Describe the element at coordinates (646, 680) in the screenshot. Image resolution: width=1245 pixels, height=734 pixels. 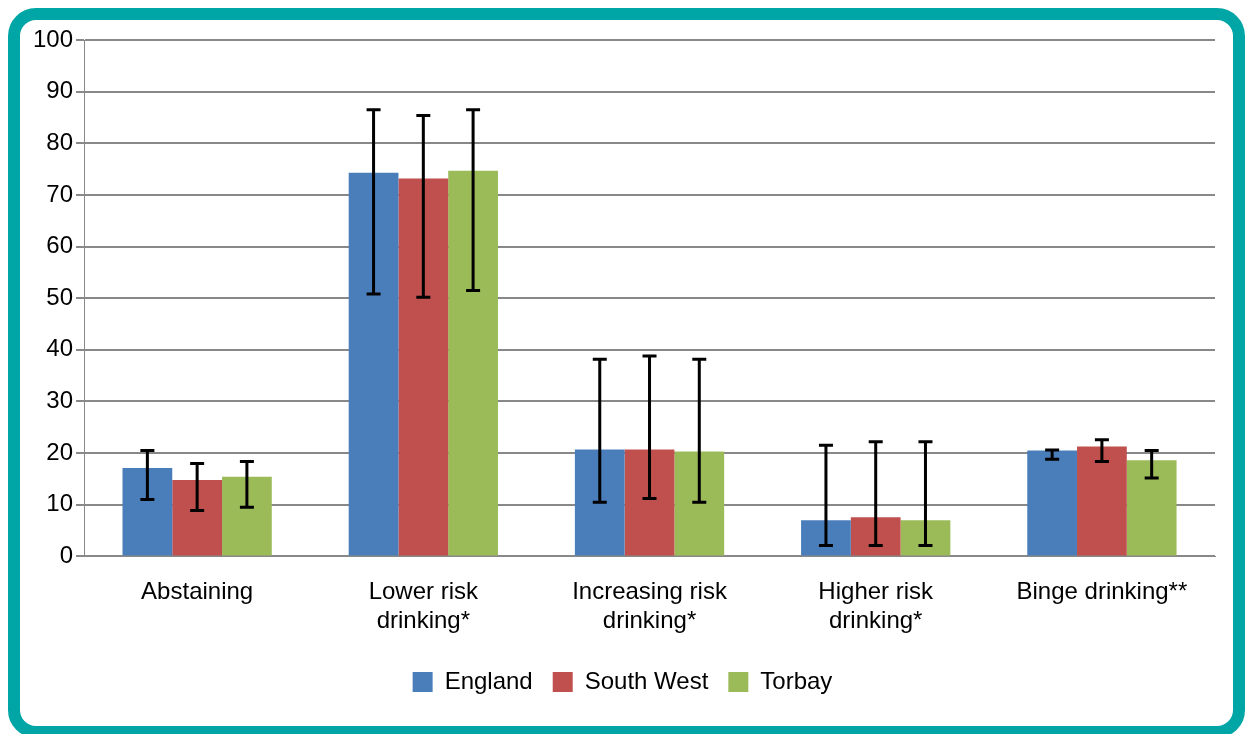
I see `legend-label: South West` at that location.